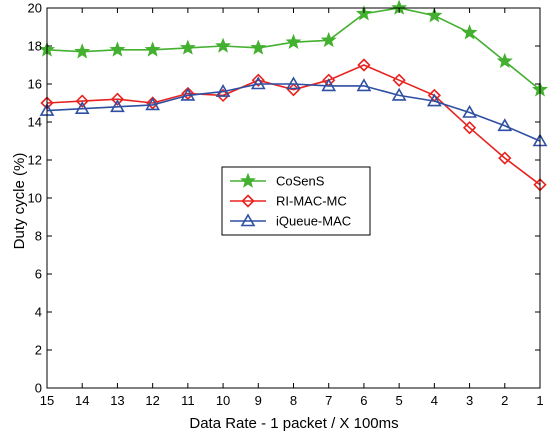  I want to click on y-tick-label: 6, so click(38, 274).